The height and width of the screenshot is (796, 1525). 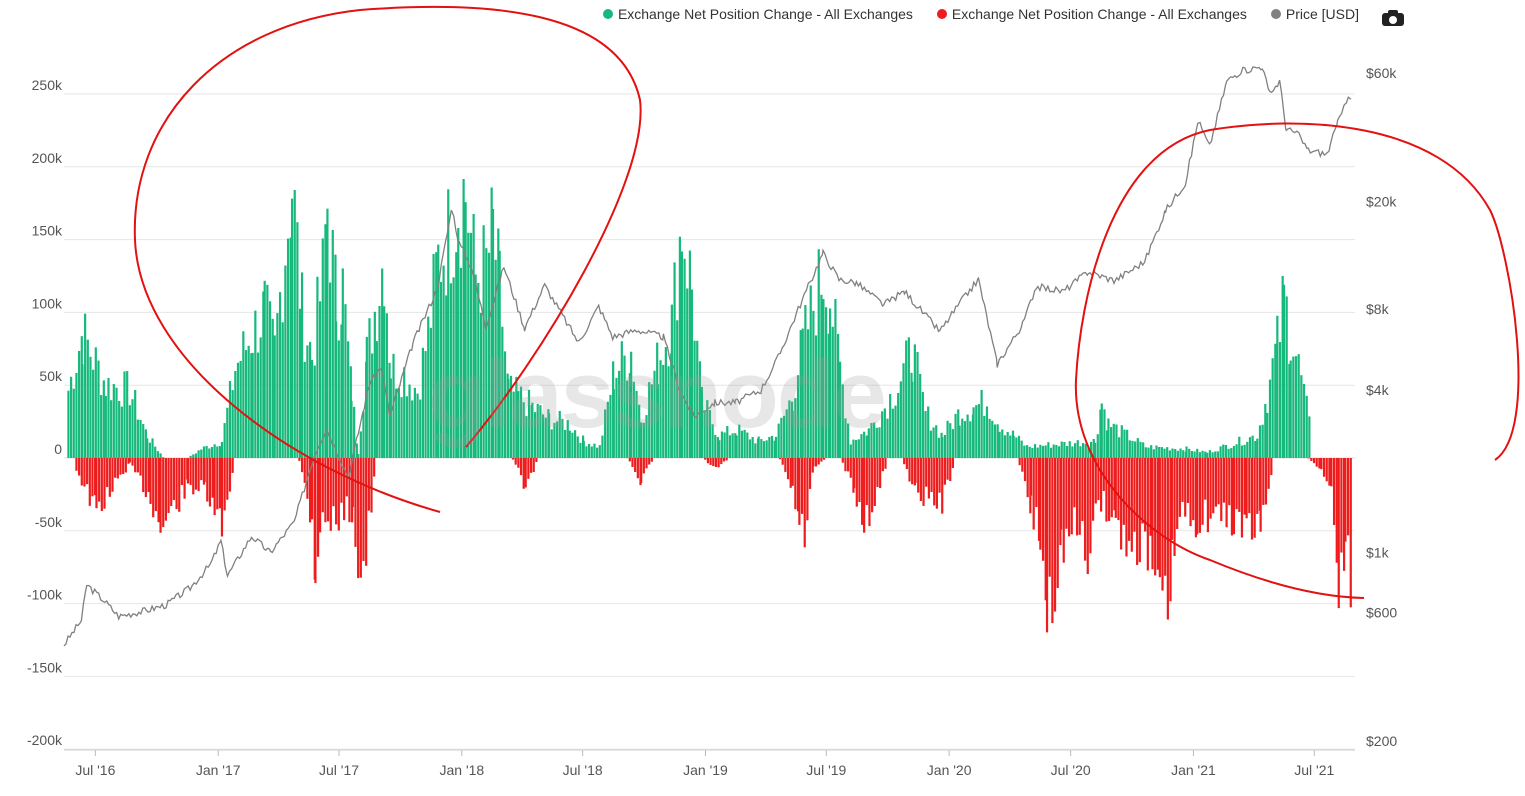 What do you see at coordinates (47, 303) in the screenshot?
I see `left-tick-label: 100k` at bounding box center [47, 303].